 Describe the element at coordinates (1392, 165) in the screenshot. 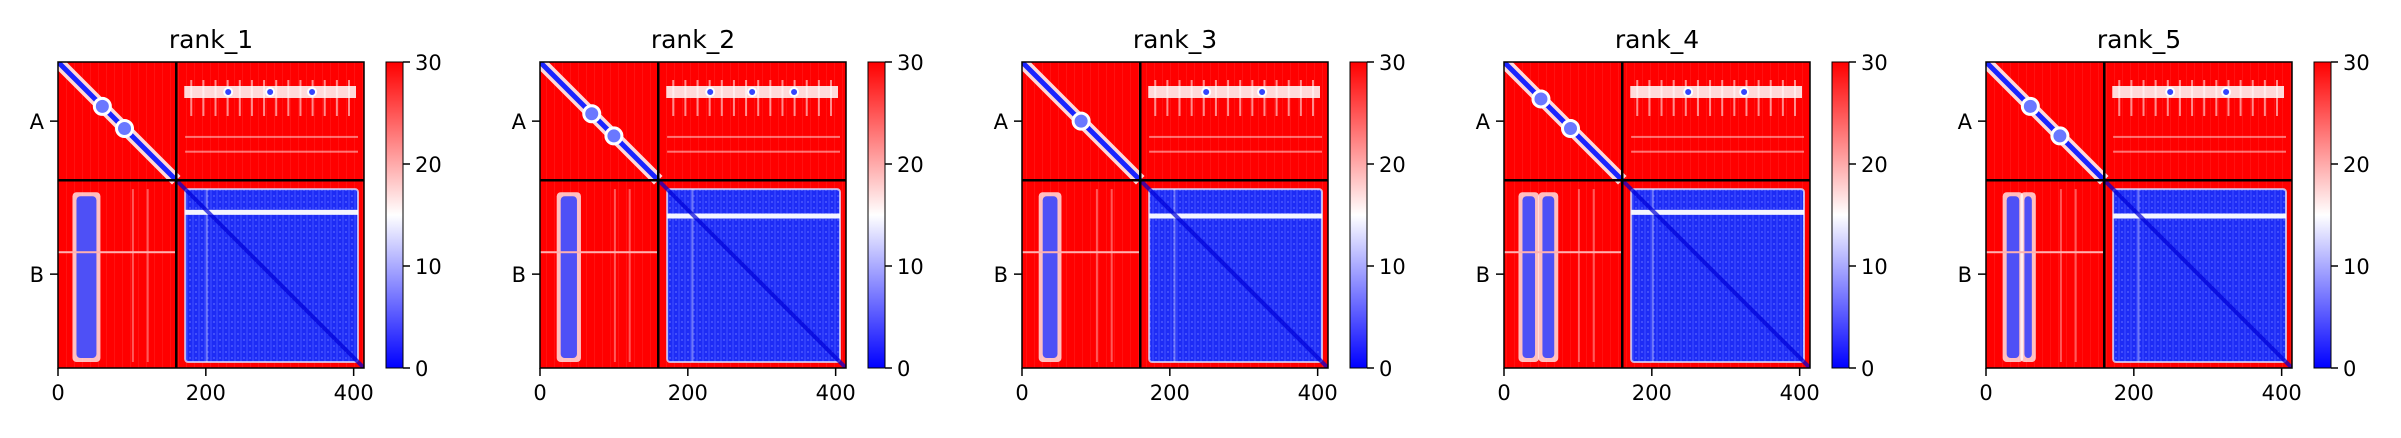

I see `colorbar-tick-label: 20` at that location.